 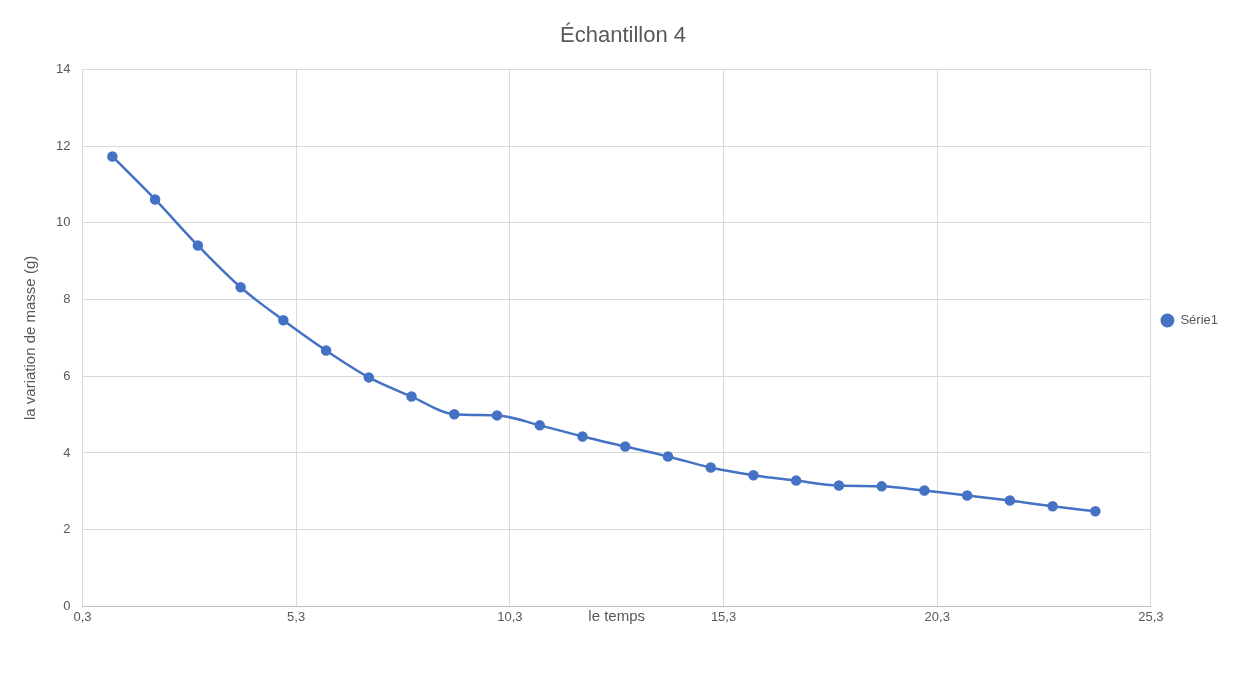 What do you see at coordinates (623, 35) in the screenshot?
I see `chart-title: Échantillon 4` at bounding box center [623, 35].